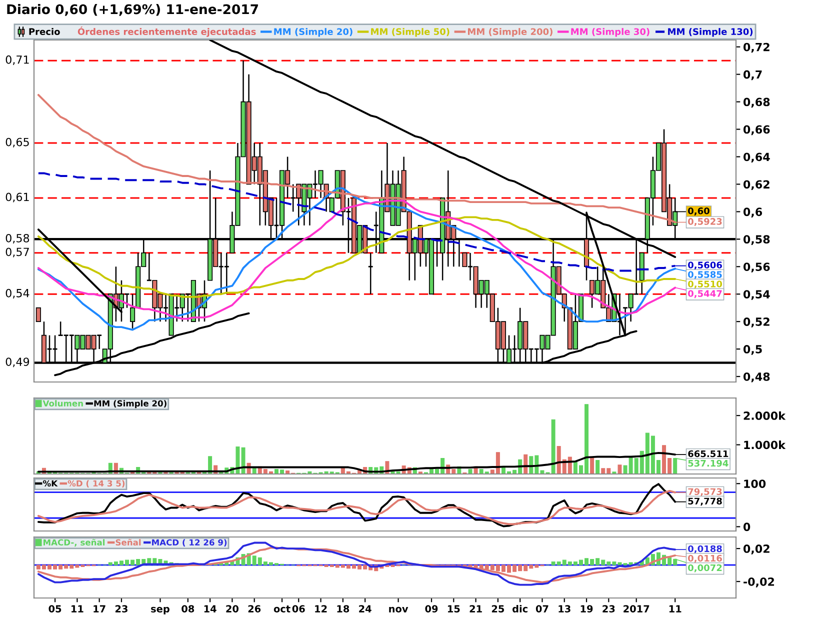 This screenshot has width=835, height=620. What do you see at coordinates (128, 542) in the screenshot?
I see `legend-label: Señal` at bounding box center [128, 542].